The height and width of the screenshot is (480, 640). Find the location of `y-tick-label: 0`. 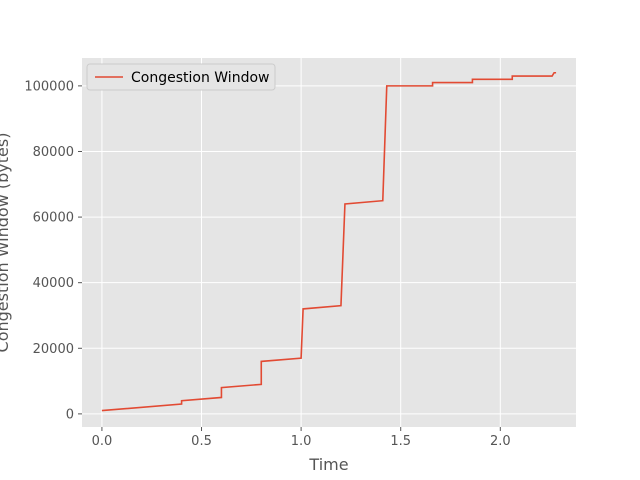

y-tick-label: 0 is located at coordinates (70, 414).